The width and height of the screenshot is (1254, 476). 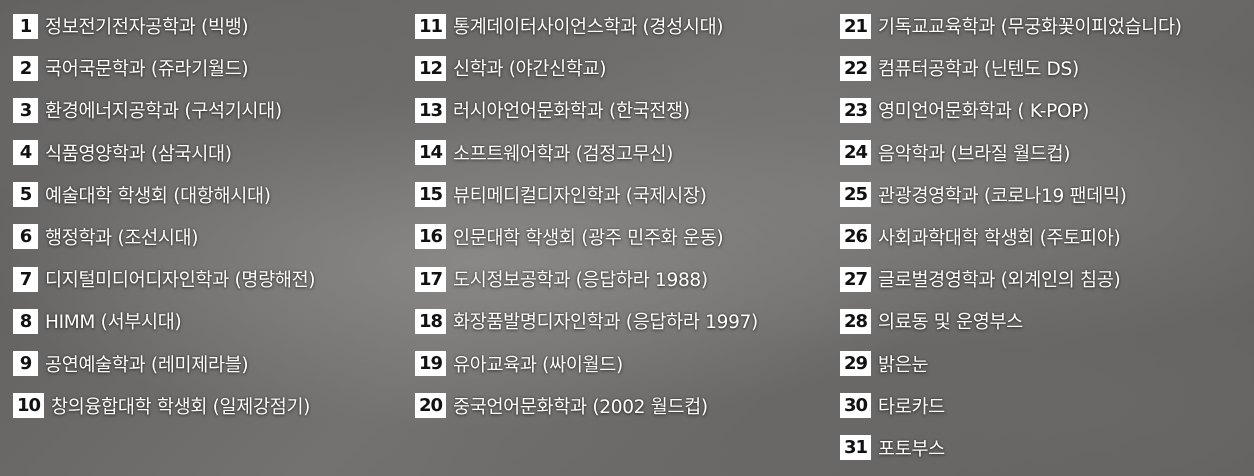 What do you see at coordinates (147, 70) in the screenshot?
I see `booth-label: 국어국문학과 (쥬라기월드)` at bounding box center [147, 70].